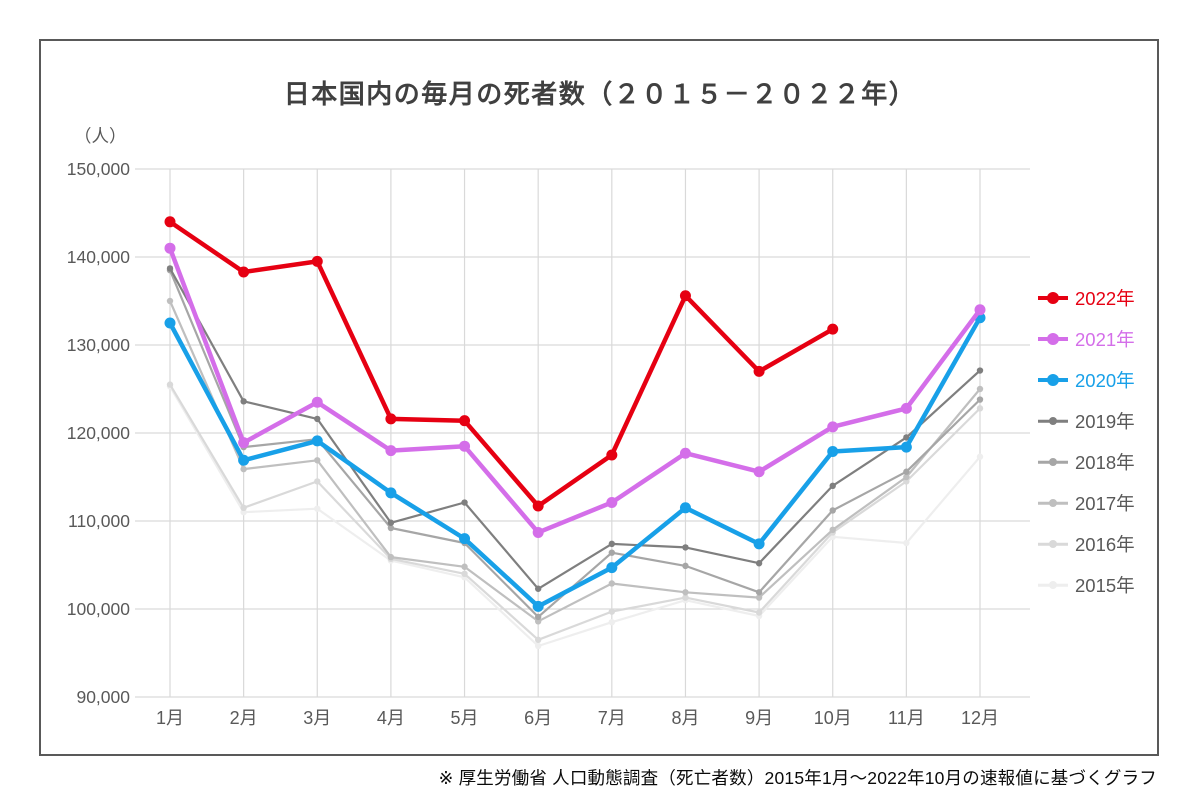  What do you see at coordinates (1105, 298) in the screenshot?
I see `legend-label: 2022年` at bounding box center [1105, 298].